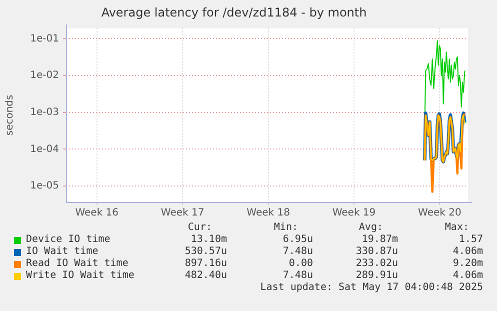 Image resolution: width=497 pixels, height=311 pixels. What do you see at coordinates (377, 264) in the screenshot?
I see `text: 233.02u` at bounding box center [377, 264].